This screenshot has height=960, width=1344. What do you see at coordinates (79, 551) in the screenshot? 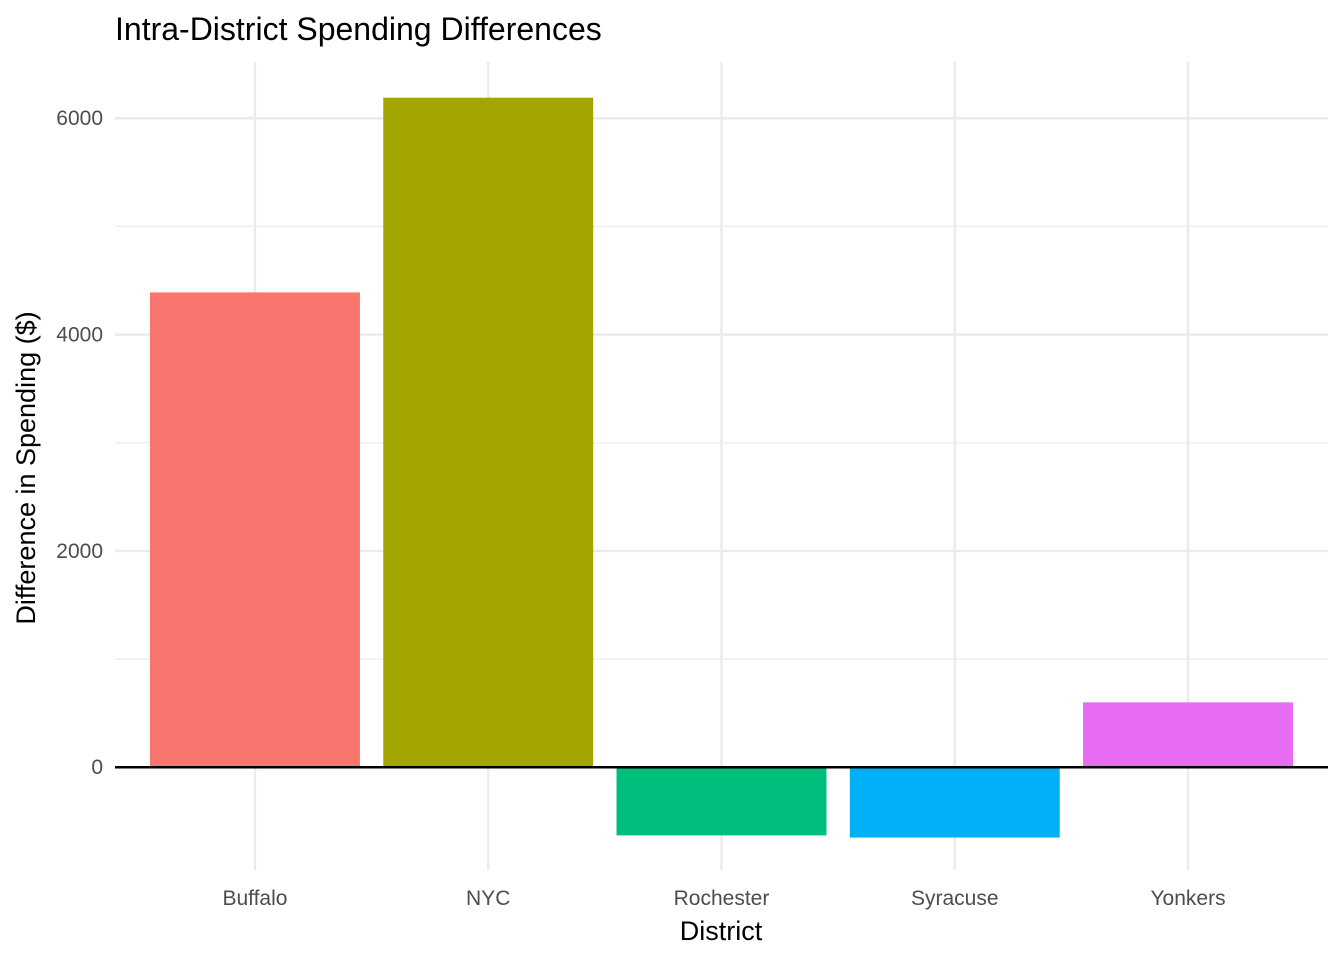
I see `y-tick-label: 2000` at bounding box center [79, 551].